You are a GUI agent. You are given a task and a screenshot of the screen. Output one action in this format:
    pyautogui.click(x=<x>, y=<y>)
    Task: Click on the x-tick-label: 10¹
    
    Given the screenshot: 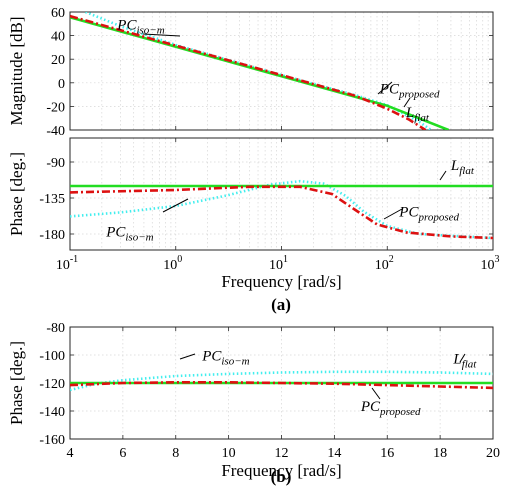 What is the action you would take?
    pyautogui.click(x=278, y=263)
    